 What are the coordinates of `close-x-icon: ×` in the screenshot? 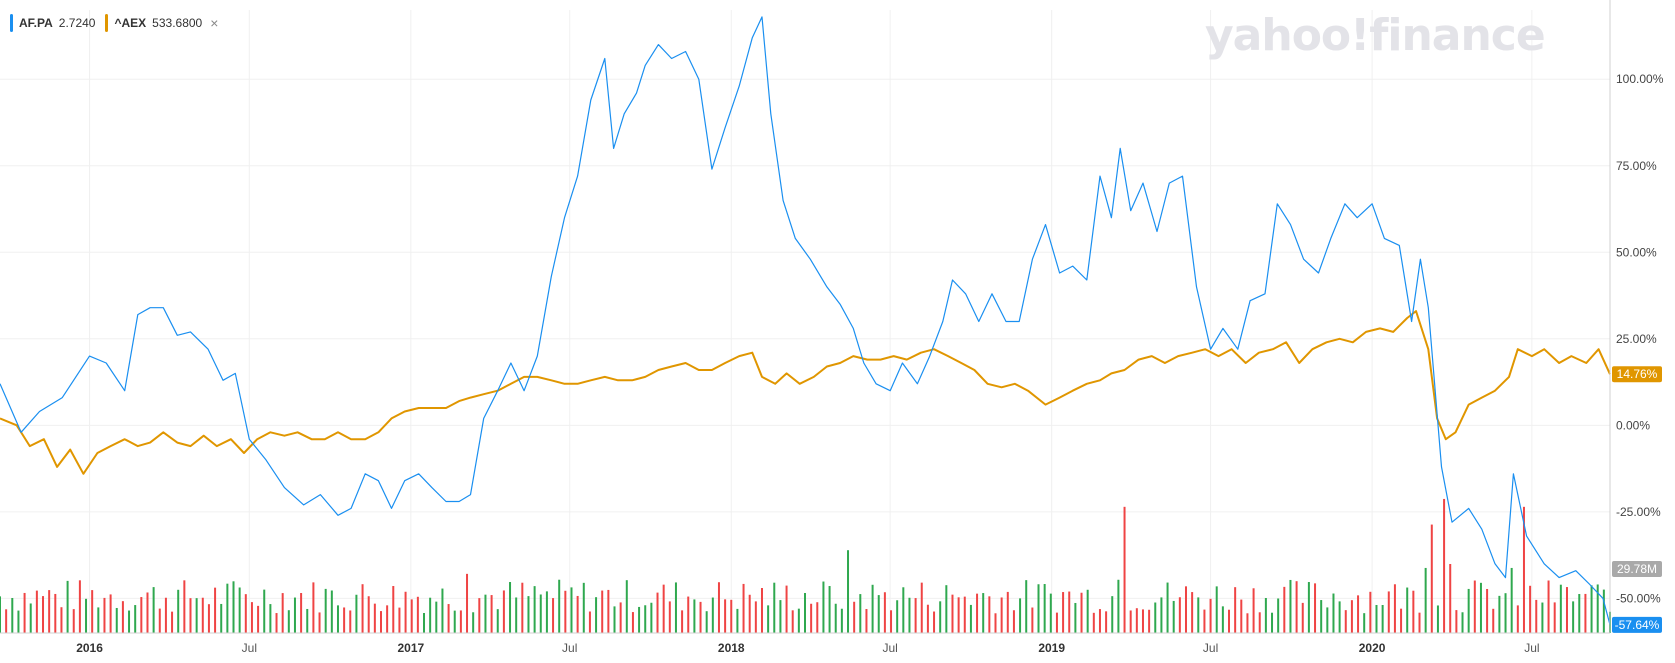 It's located at (214, 23).